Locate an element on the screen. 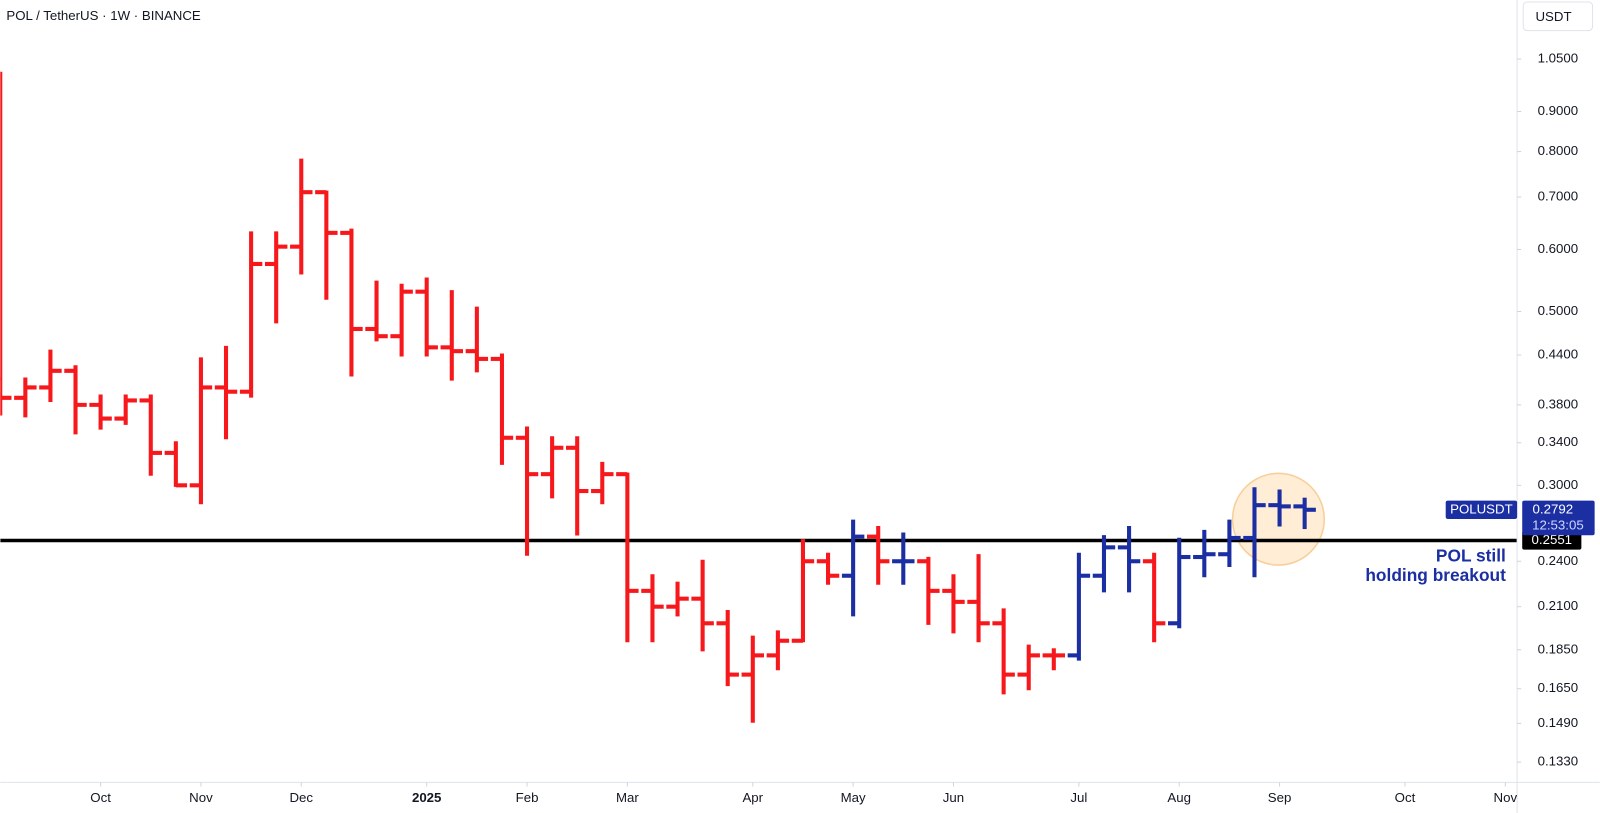  annotation: holding breakout is located at coordinates (1435, 575).